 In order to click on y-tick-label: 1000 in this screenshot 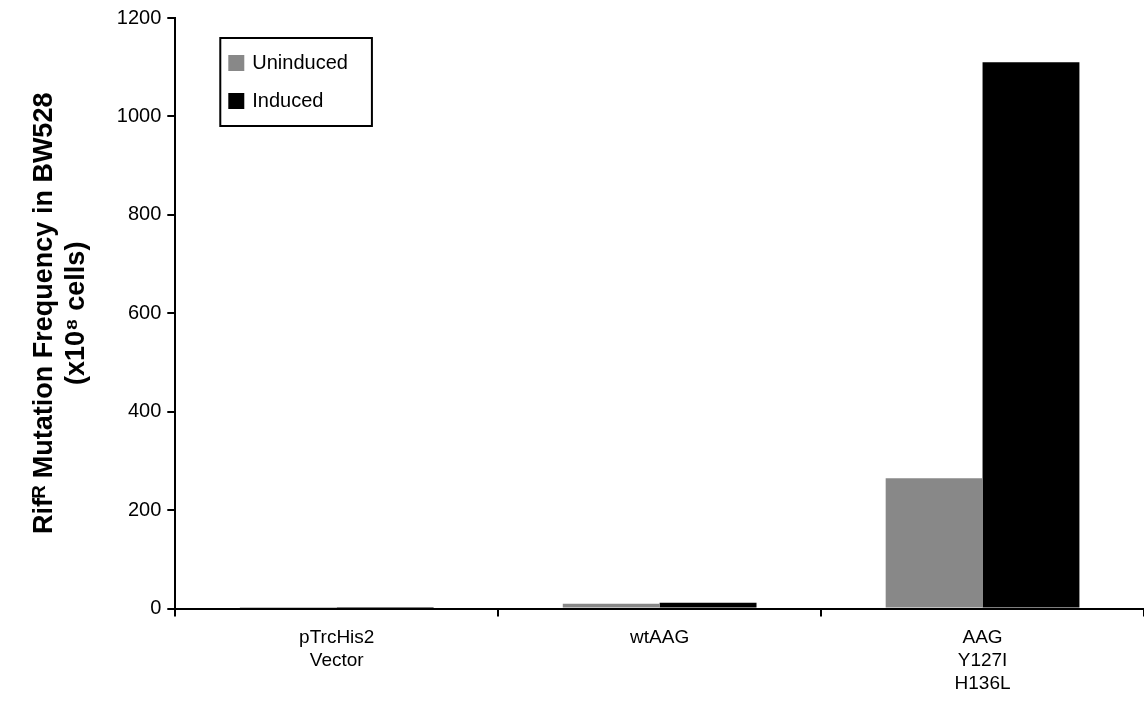, I will do `click(139, 114)`.